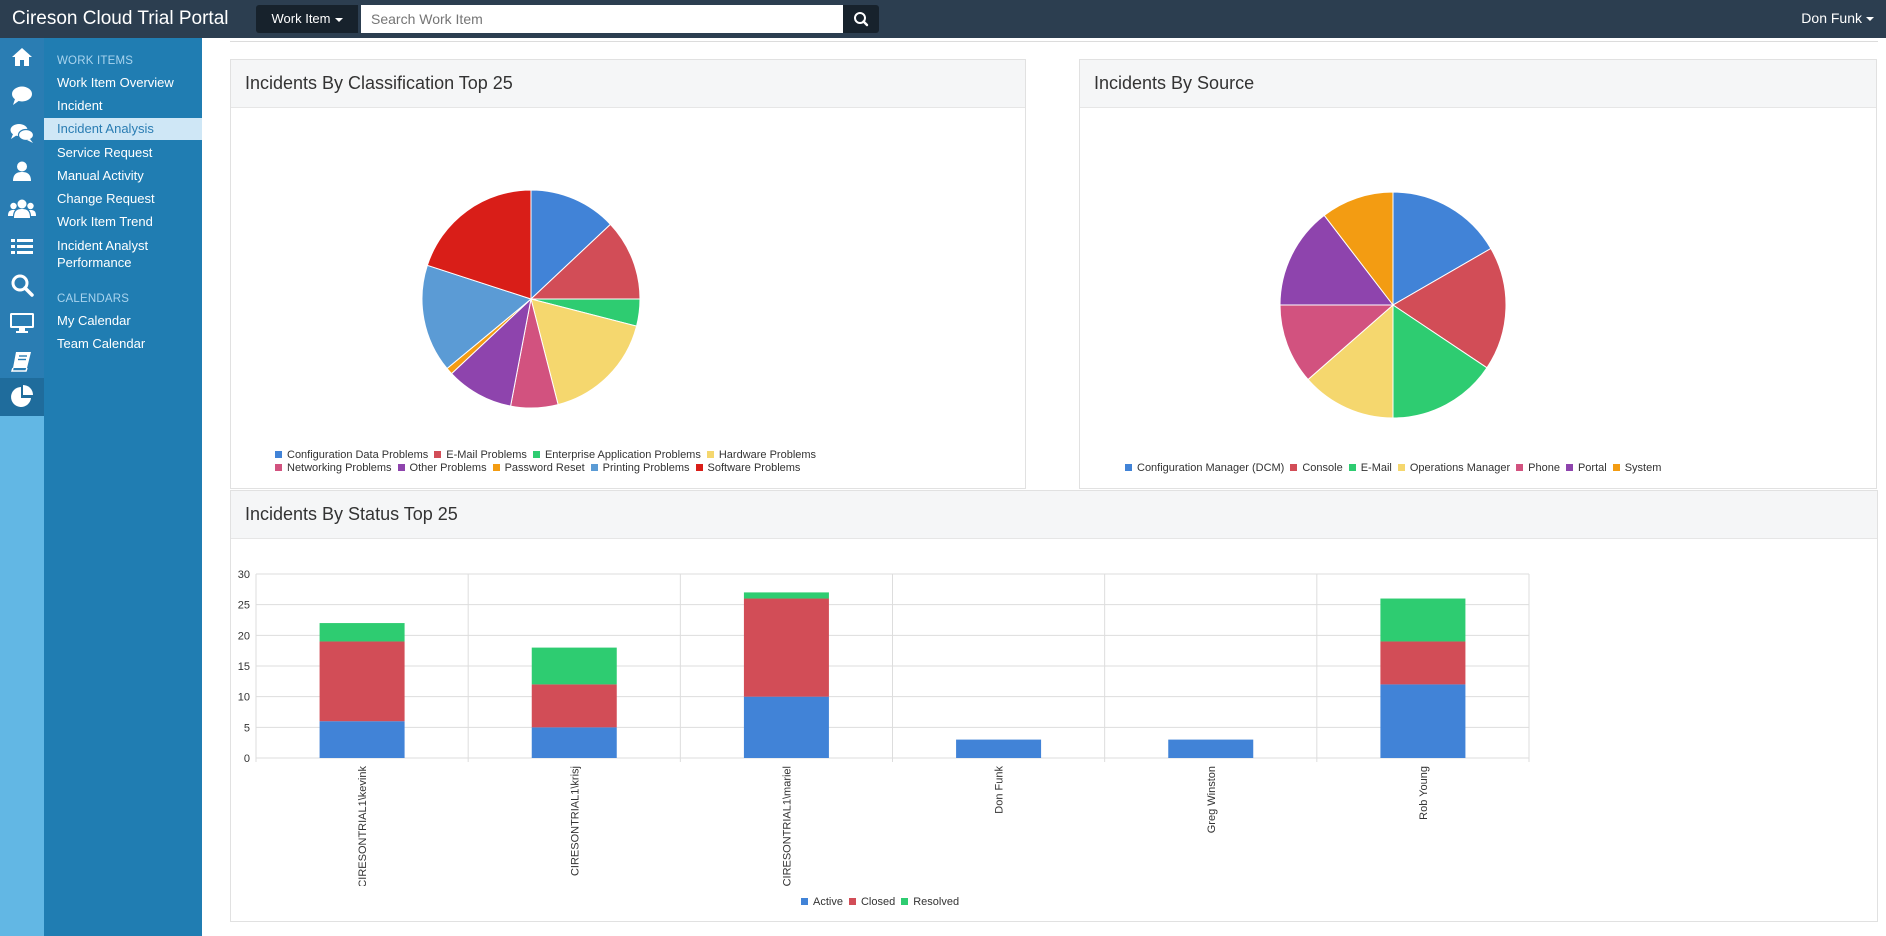 This screenshot has height=936, width=1886. Describe the element at coordinates (1054, 515) in the screenshot. I see `panel-header: Incidents By Status Top 25` at that location.